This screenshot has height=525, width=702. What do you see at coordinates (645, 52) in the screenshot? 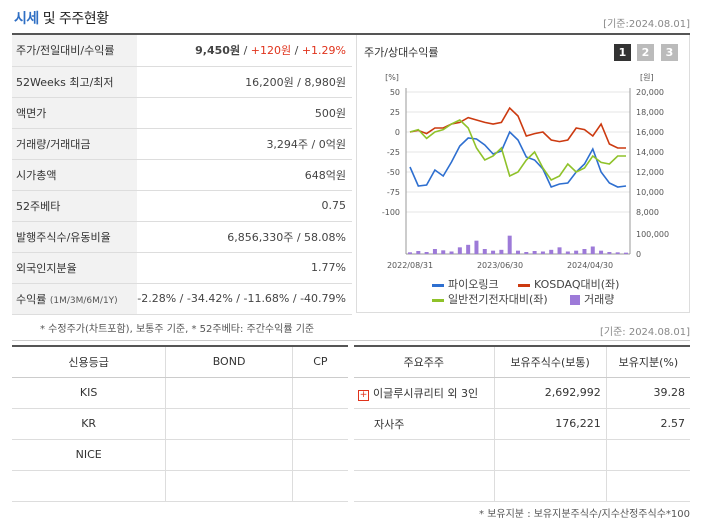
I see `chart-page-2-button: 2` at bounding box center [645, 52].